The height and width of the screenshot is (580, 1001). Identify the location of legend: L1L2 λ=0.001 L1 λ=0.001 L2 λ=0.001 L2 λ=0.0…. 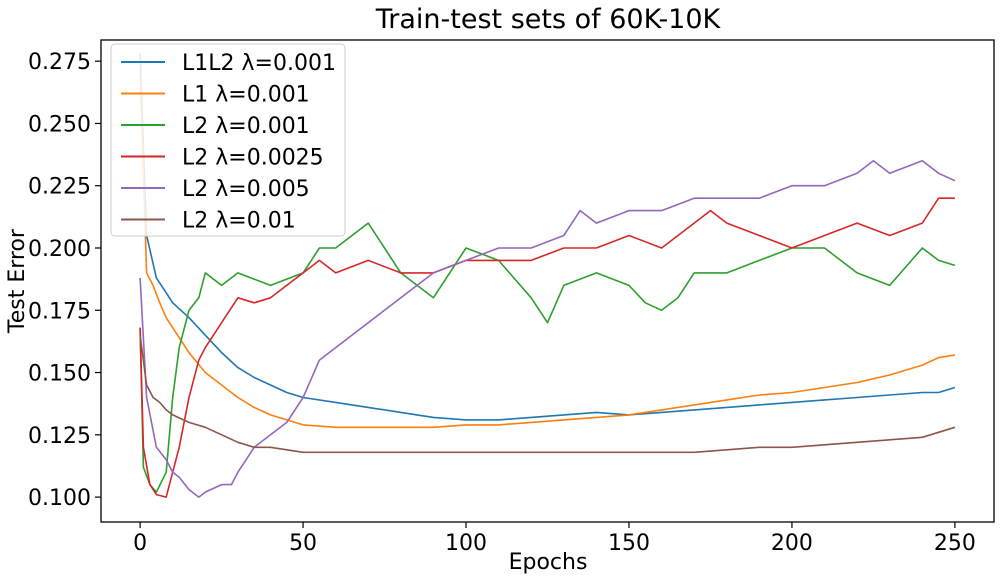
(228, 140).